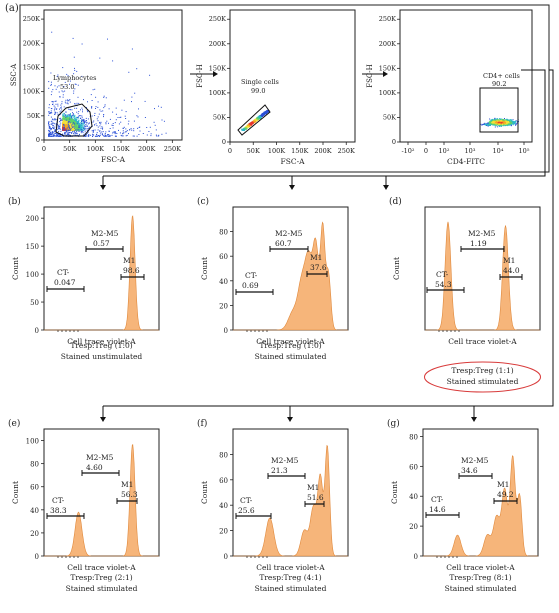 This screenshot has width=559, height=613. I want to click on x-tick-label: 50K, so click(69, 149).